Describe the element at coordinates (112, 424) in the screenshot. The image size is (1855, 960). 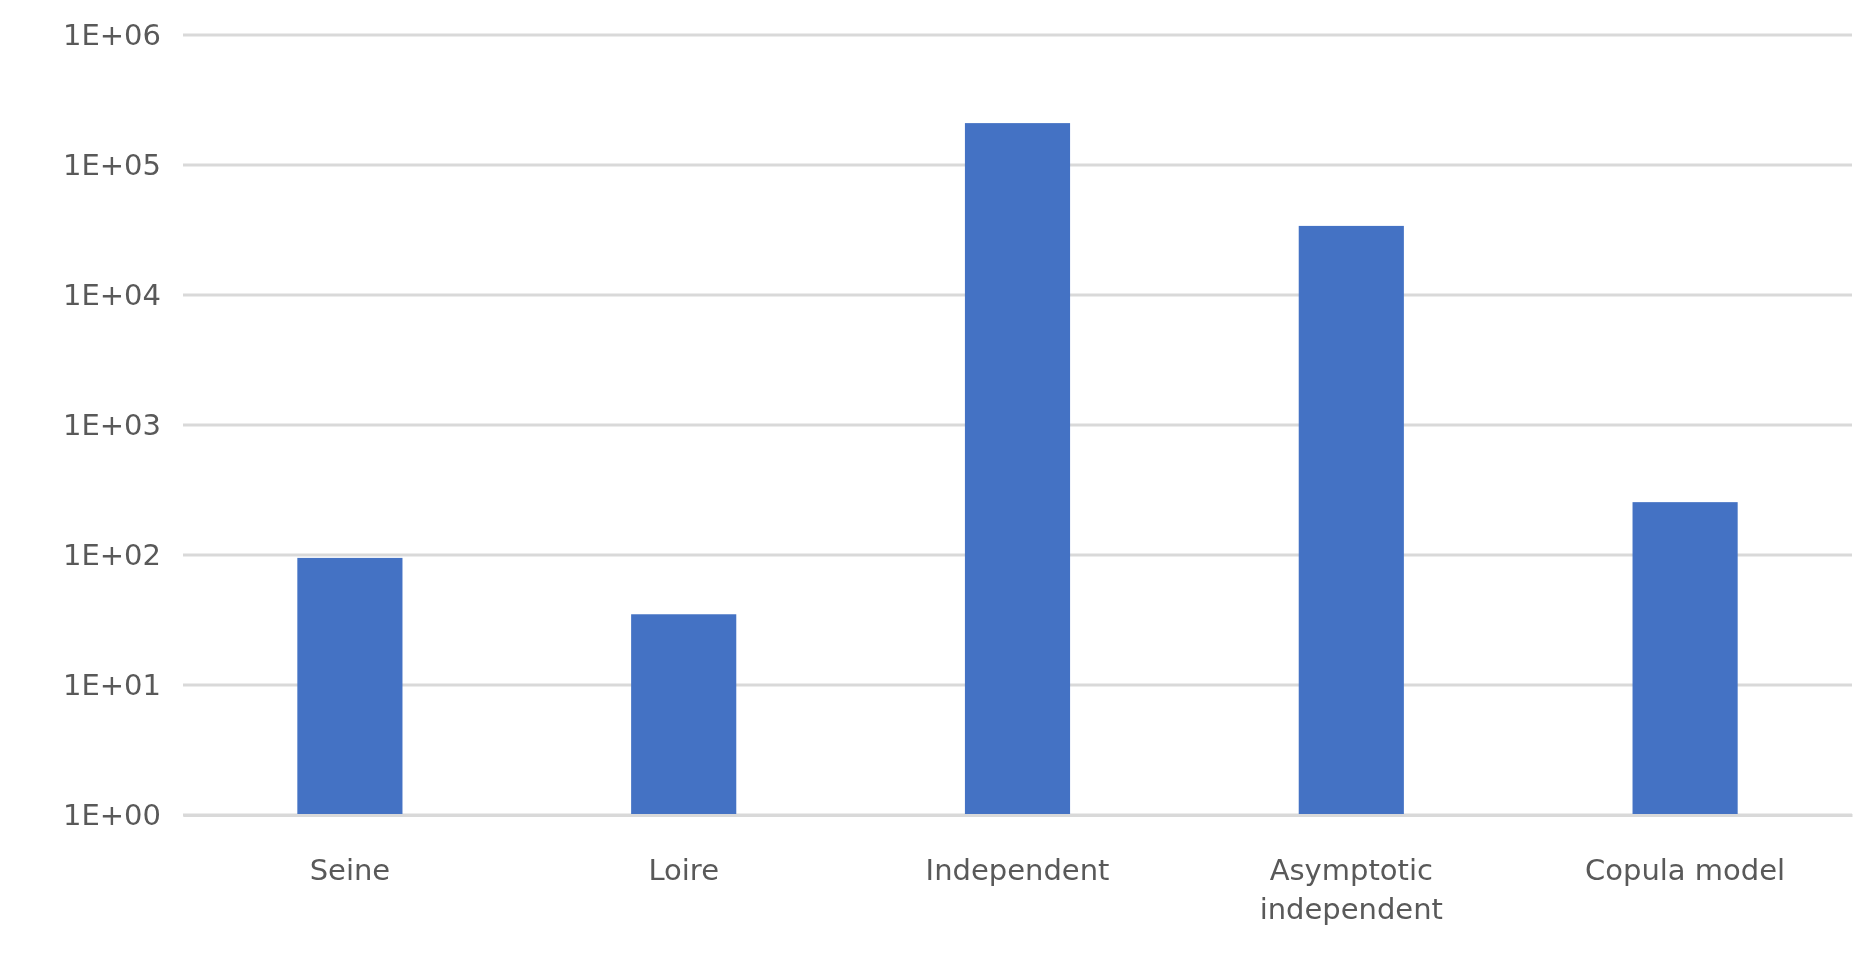
I see `y-tick-label: 1E+03` at that location.